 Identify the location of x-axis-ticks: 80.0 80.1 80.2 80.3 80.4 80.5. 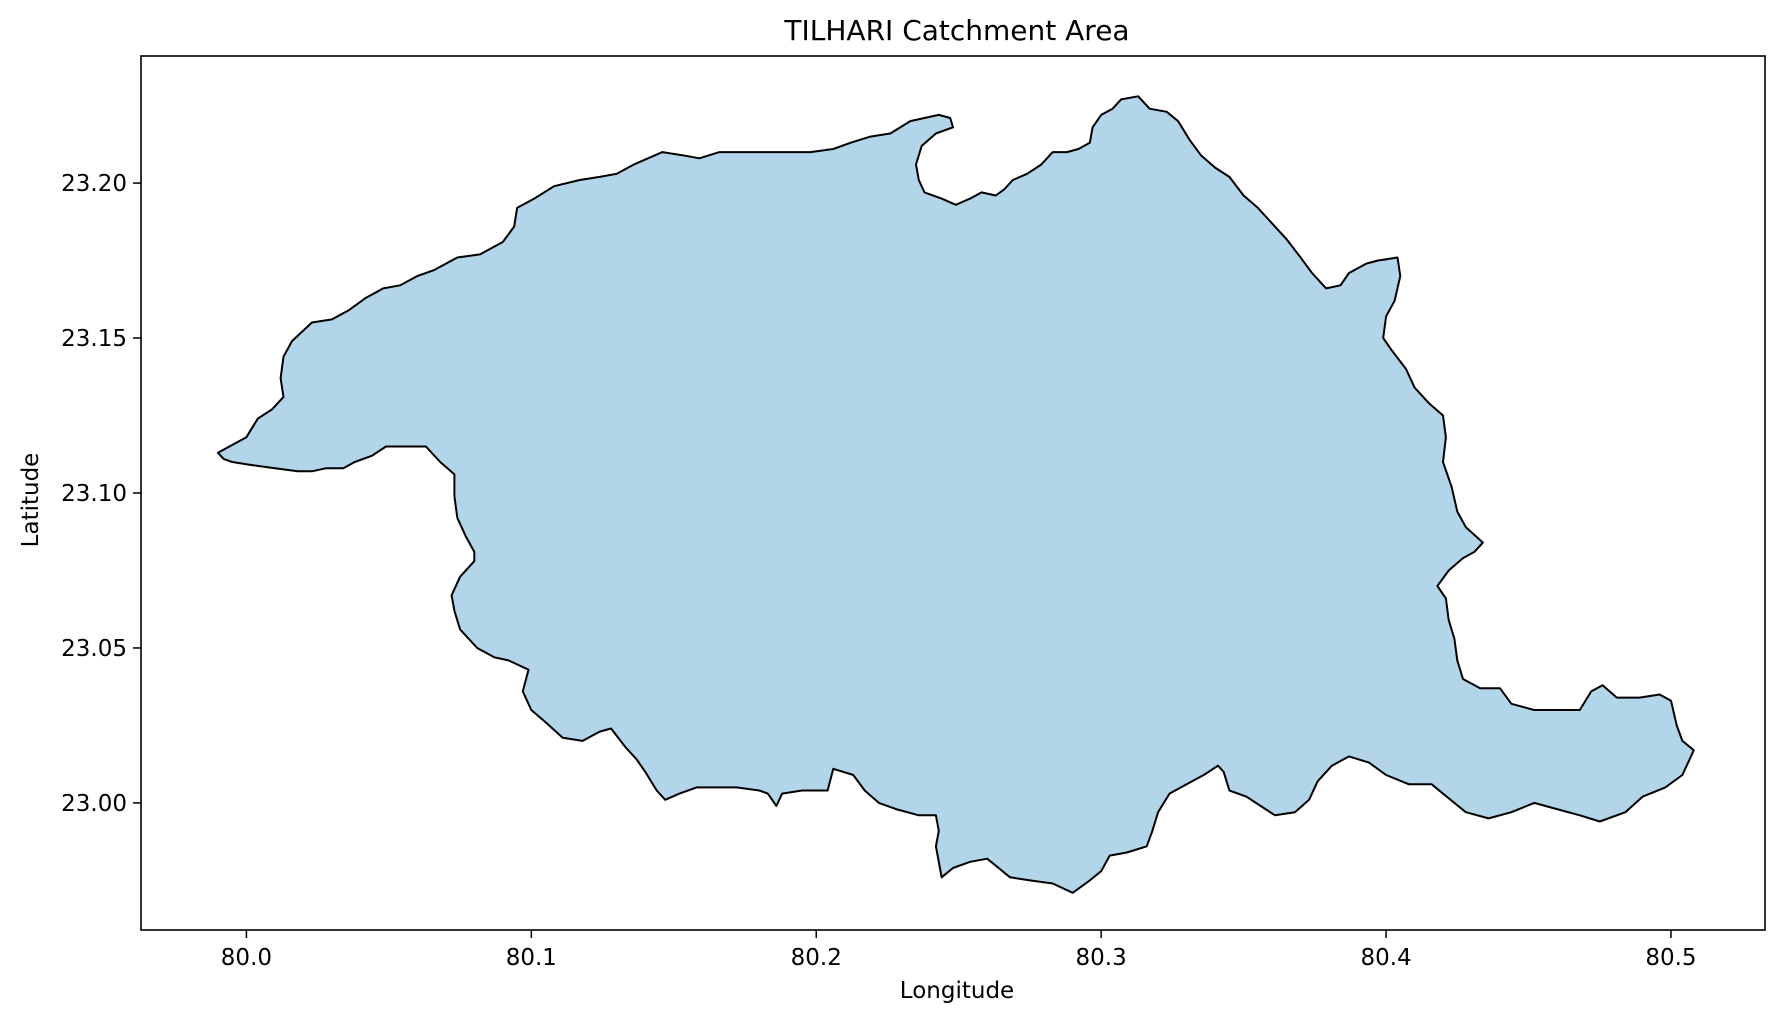
(959, 950).